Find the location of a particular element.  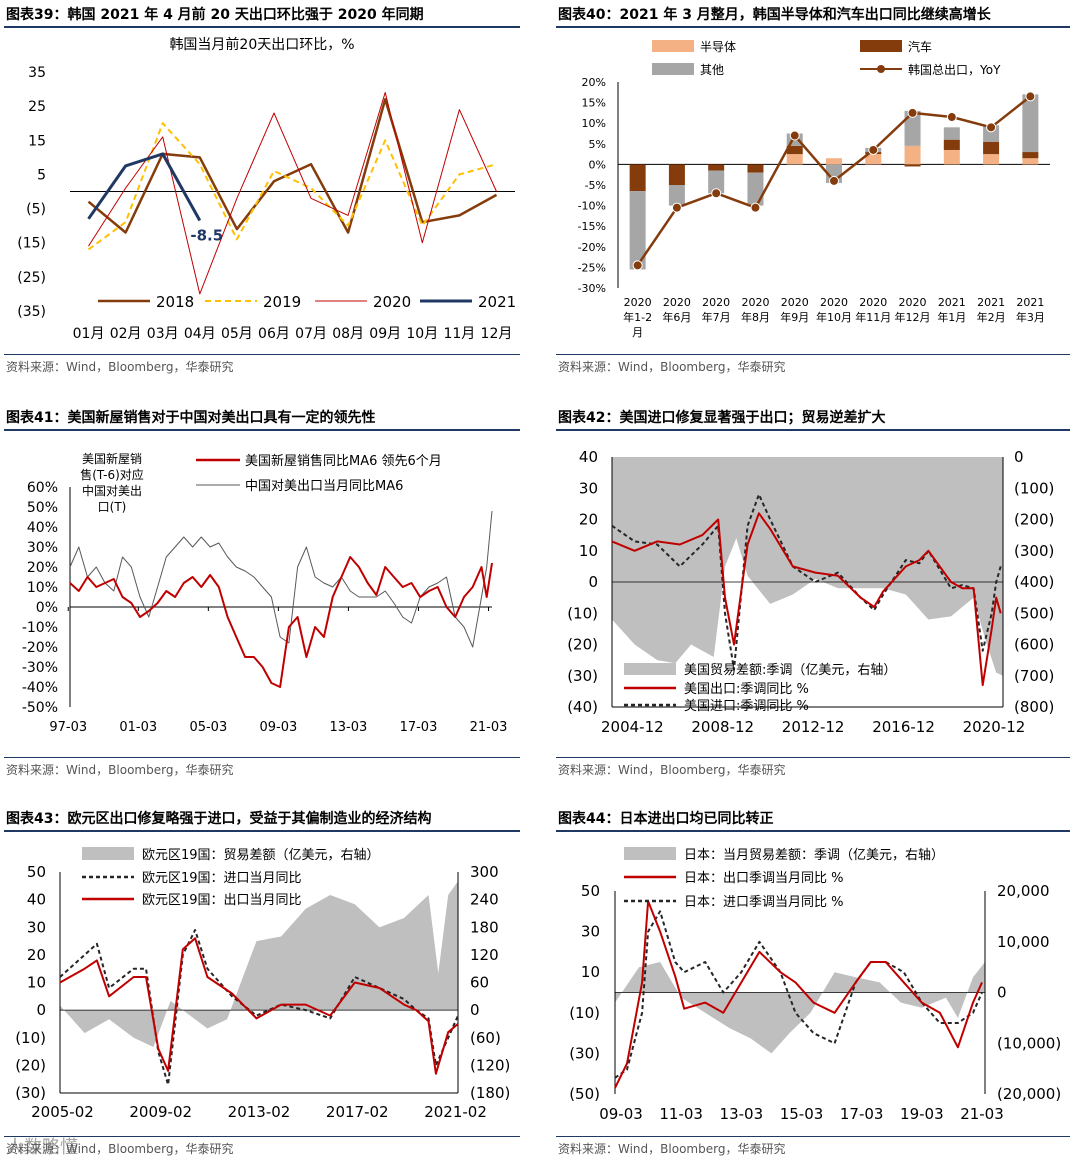

series-line-jp-exports is located at coordinates (798, 994).